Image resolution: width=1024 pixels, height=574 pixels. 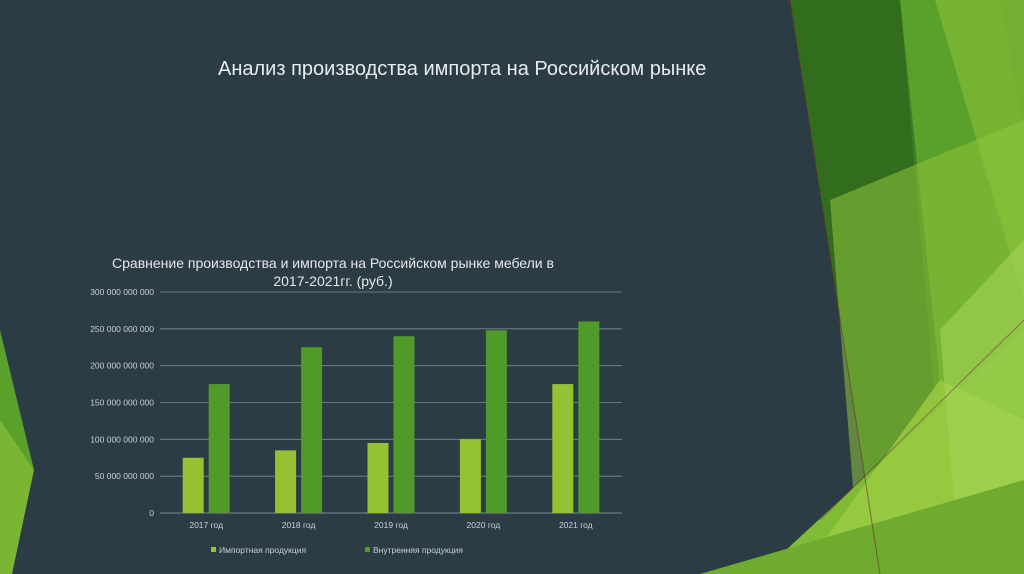 I want to click on y-tick-label: 100 000 000 000, so click(x=122, y=439).